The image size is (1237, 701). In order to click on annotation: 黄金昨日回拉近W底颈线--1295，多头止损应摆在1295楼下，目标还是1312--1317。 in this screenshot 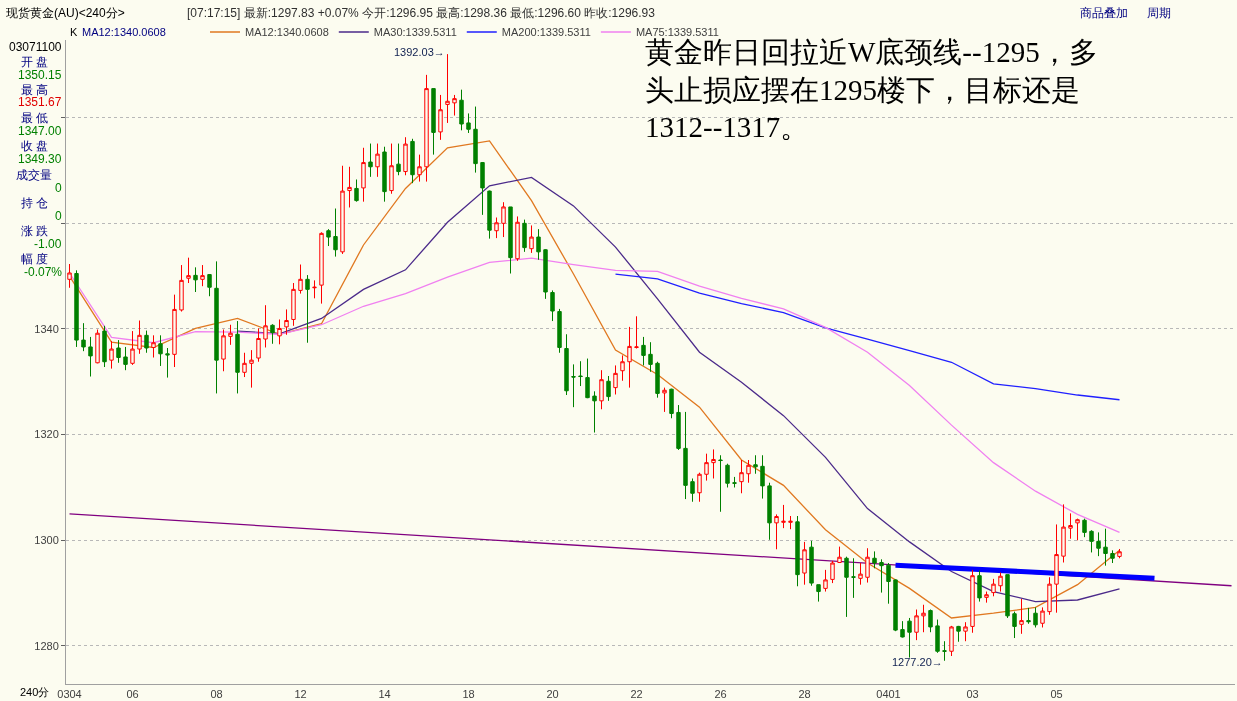, I will do `click(871, 90)`.